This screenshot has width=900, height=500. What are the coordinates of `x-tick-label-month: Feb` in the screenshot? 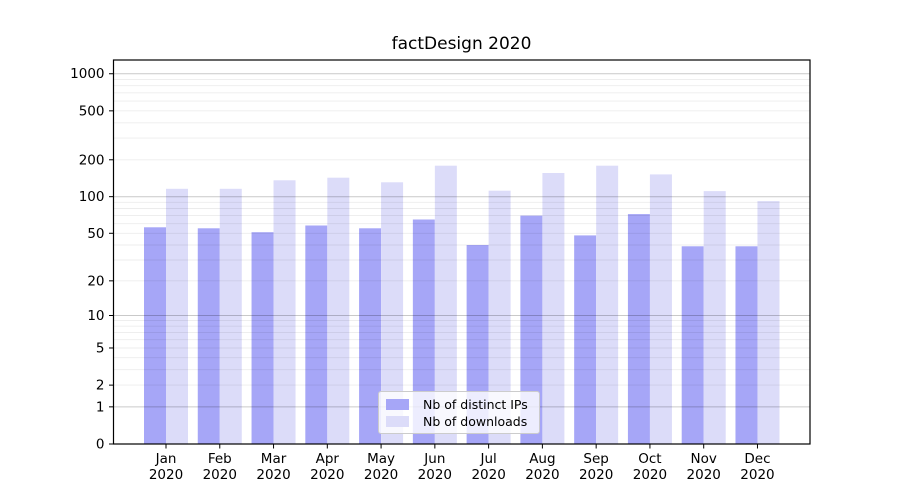 It's located at (220, 459).